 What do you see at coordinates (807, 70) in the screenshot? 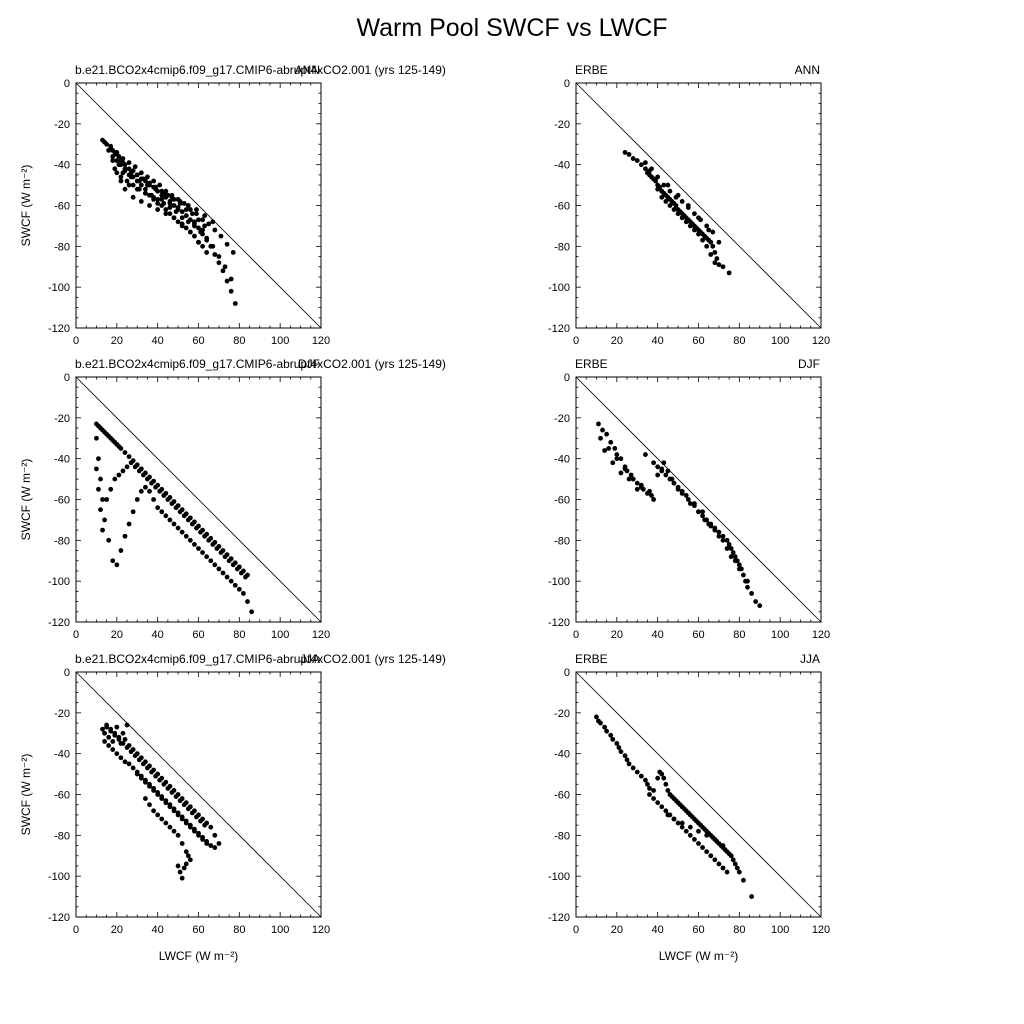
I see `panel-right-label: ANN` at bounding box center [807, 70].